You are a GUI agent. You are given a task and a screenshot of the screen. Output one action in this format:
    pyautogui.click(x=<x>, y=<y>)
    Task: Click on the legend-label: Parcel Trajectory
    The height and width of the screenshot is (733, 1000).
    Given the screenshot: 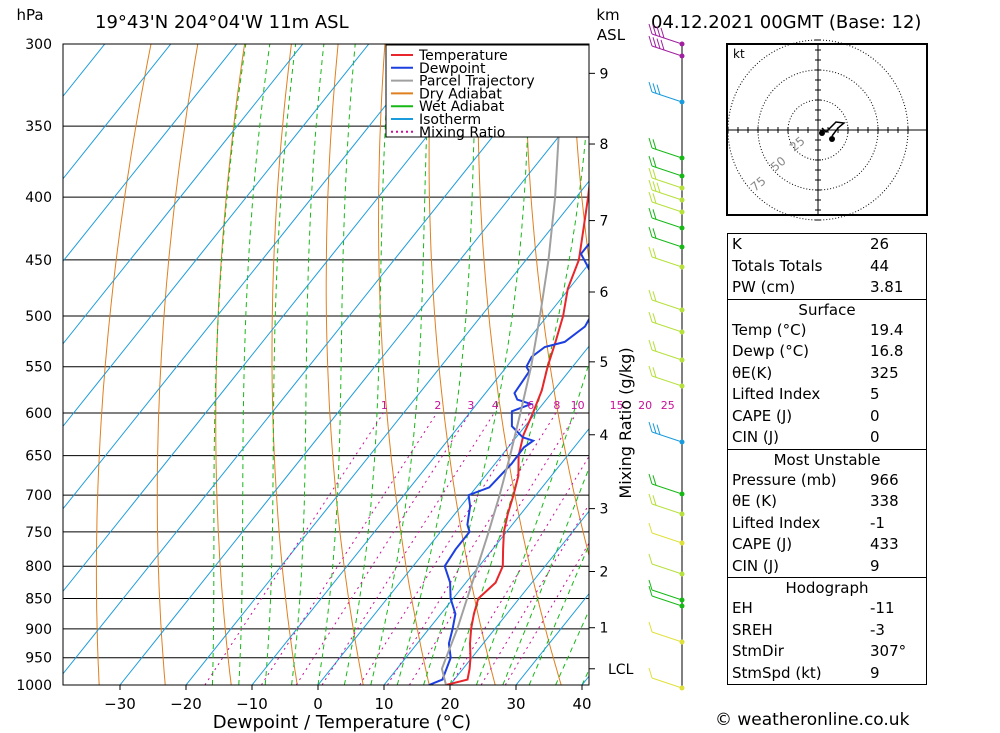 What is the action you would take?
    pyautogui.click(x=477, y=82)
    